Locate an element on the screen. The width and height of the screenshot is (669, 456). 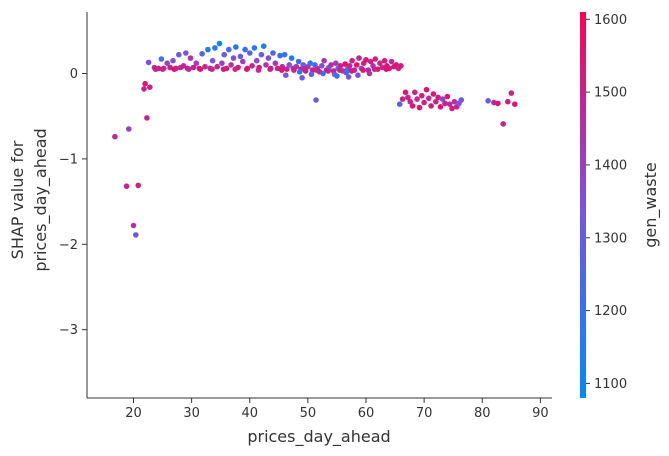
x-tick-label: 60 is located at coordinates (366, 413).